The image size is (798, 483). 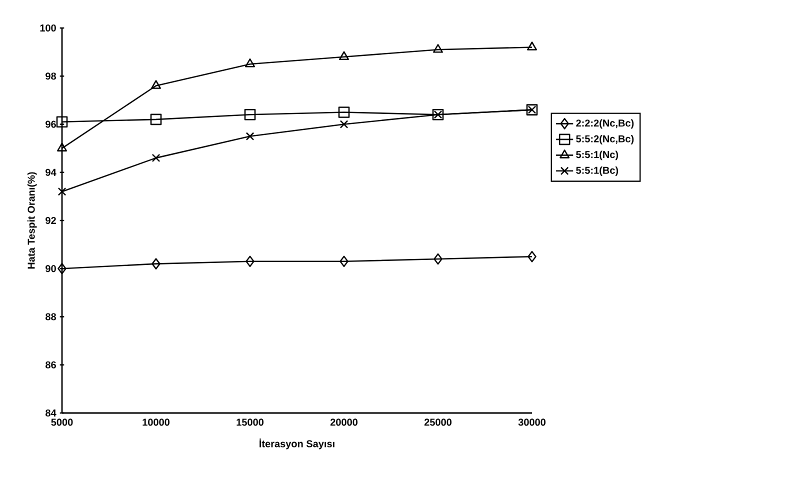 I want to click on legend-label: 5:5:1(Nc), so click(x=597, y=155).